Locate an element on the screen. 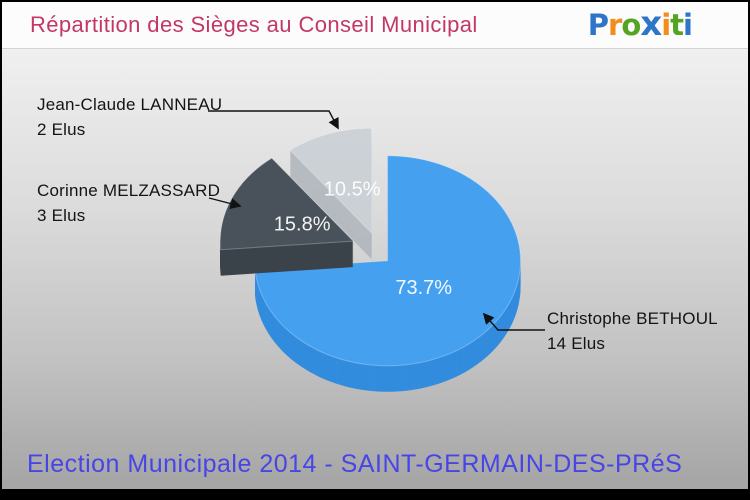  callout-bethoul: Christophe BETHOUL 14 Elus is located at coordinates (632, 331).